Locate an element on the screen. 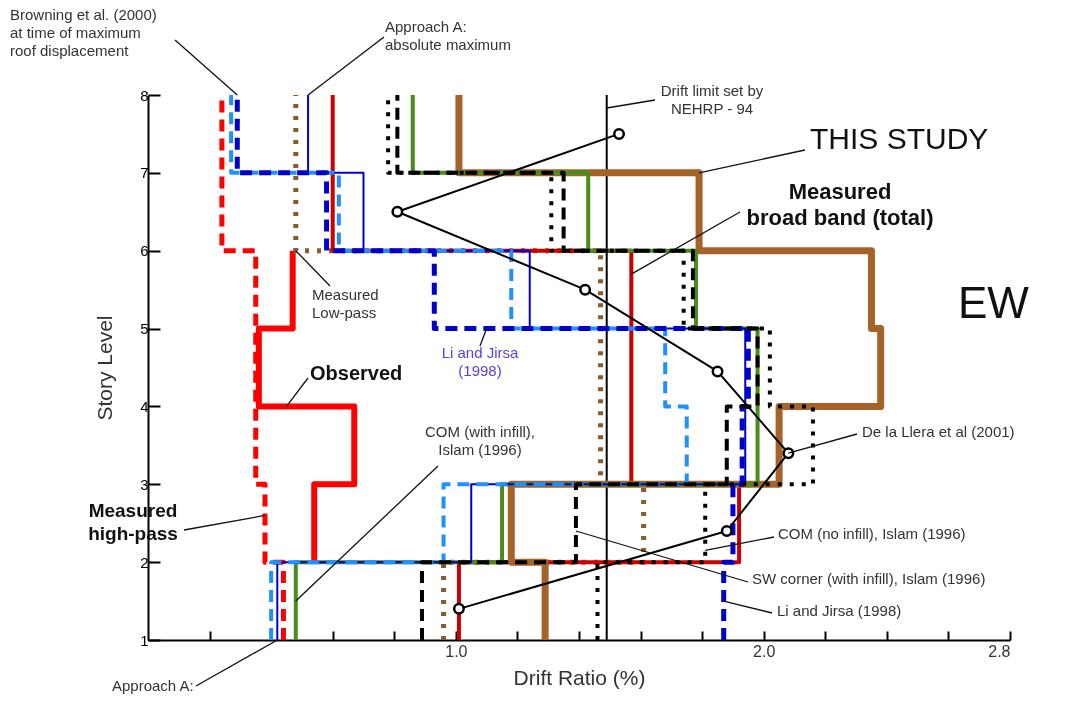 This screenshot has height=709, width=1068. y-tick-label: 5 is located at coordinates (144, 329).